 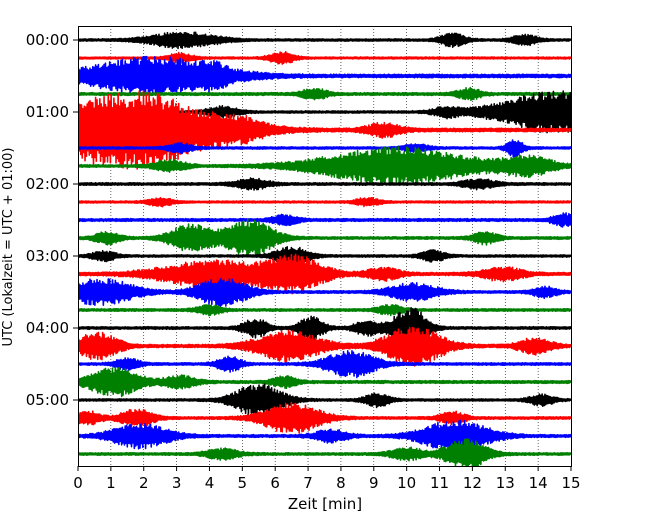 I want to click on trace-04:15, so click(x=324, y=346).